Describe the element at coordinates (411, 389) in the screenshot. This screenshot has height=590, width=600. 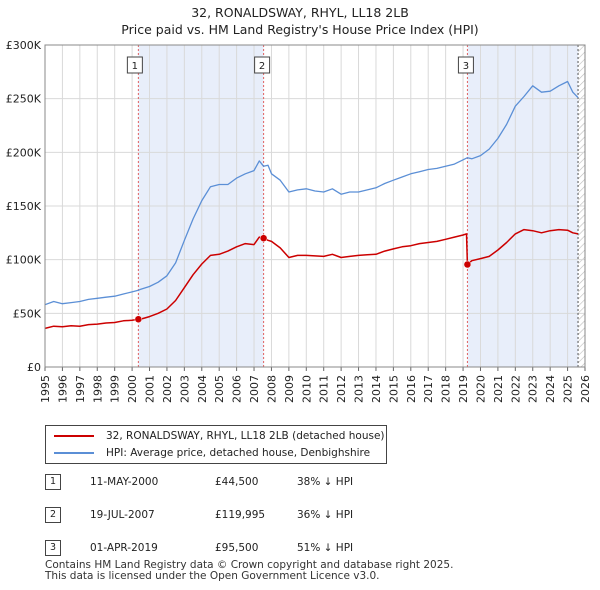
I see `x-tick-label: 2016` at that location.